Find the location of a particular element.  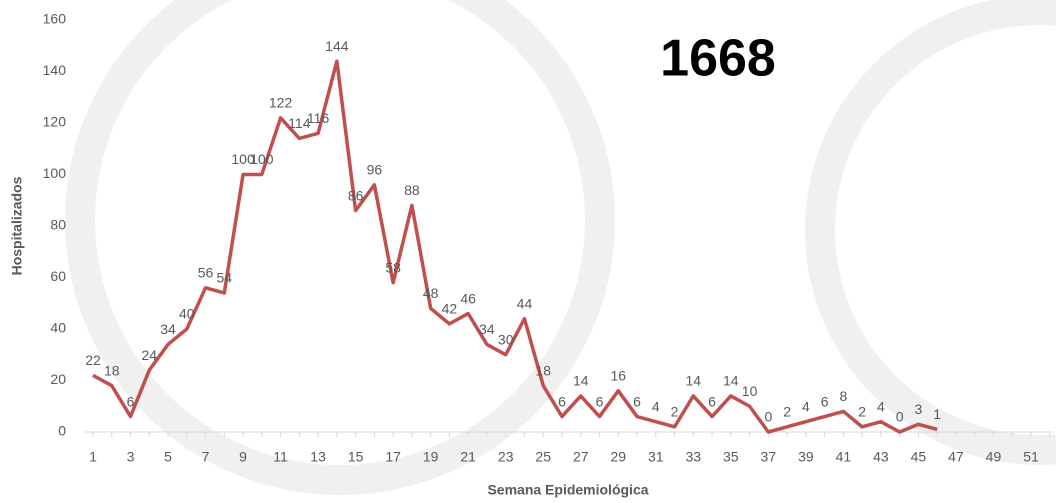

x-tick-label: 19 is located at coordinates (431, 457).